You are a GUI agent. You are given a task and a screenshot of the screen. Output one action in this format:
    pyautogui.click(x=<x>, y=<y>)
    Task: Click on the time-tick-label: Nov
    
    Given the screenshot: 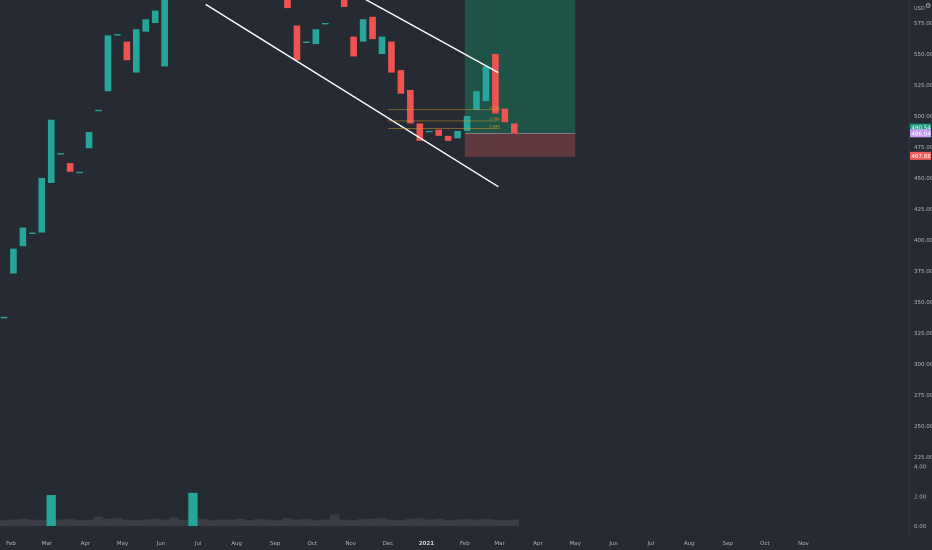 What is the action you would take?
    pyautogui.click(x=350, y=544)
    